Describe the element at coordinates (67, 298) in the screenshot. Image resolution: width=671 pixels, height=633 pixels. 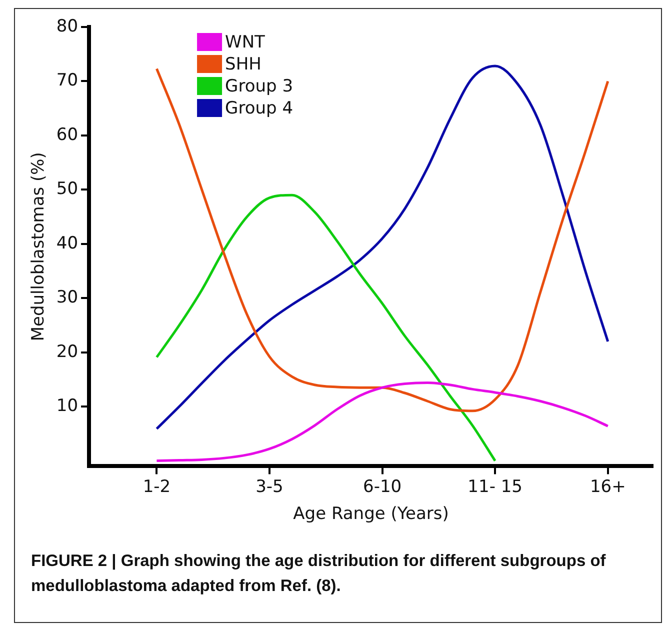
I see `y-tick-label: 30` at that location.